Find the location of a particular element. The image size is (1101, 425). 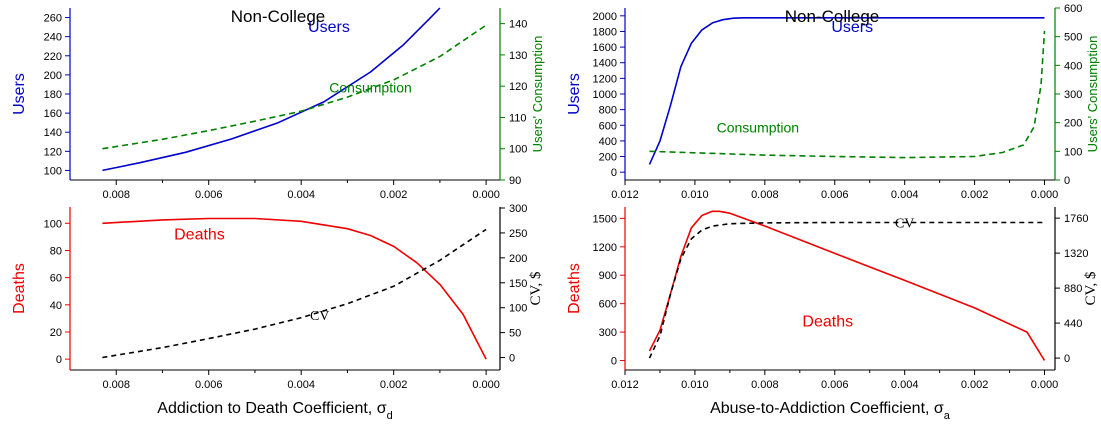

left-tick-label: 300 is located at coordinates (608, 333).